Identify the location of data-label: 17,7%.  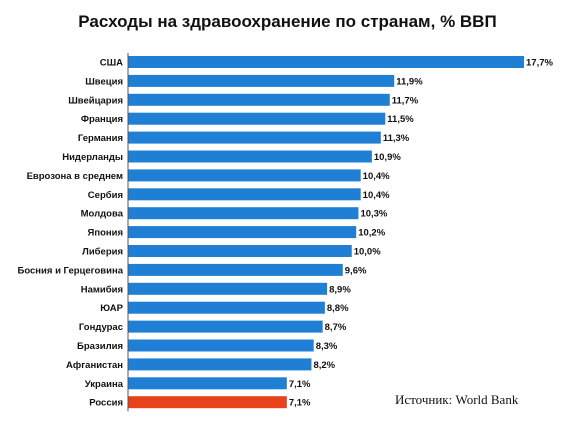
(539, 63).